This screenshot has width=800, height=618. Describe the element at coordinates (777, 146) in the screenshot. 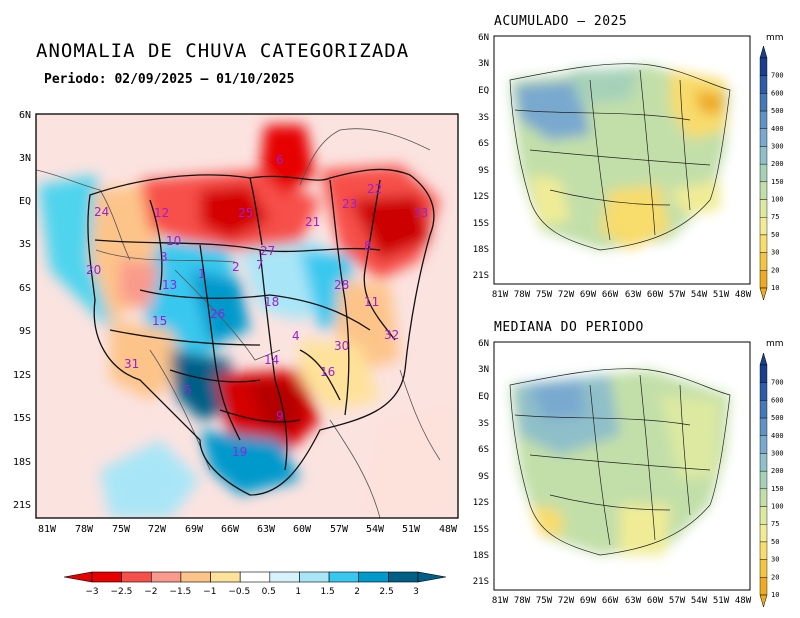

I see `colorbar-label: 300` at that location.